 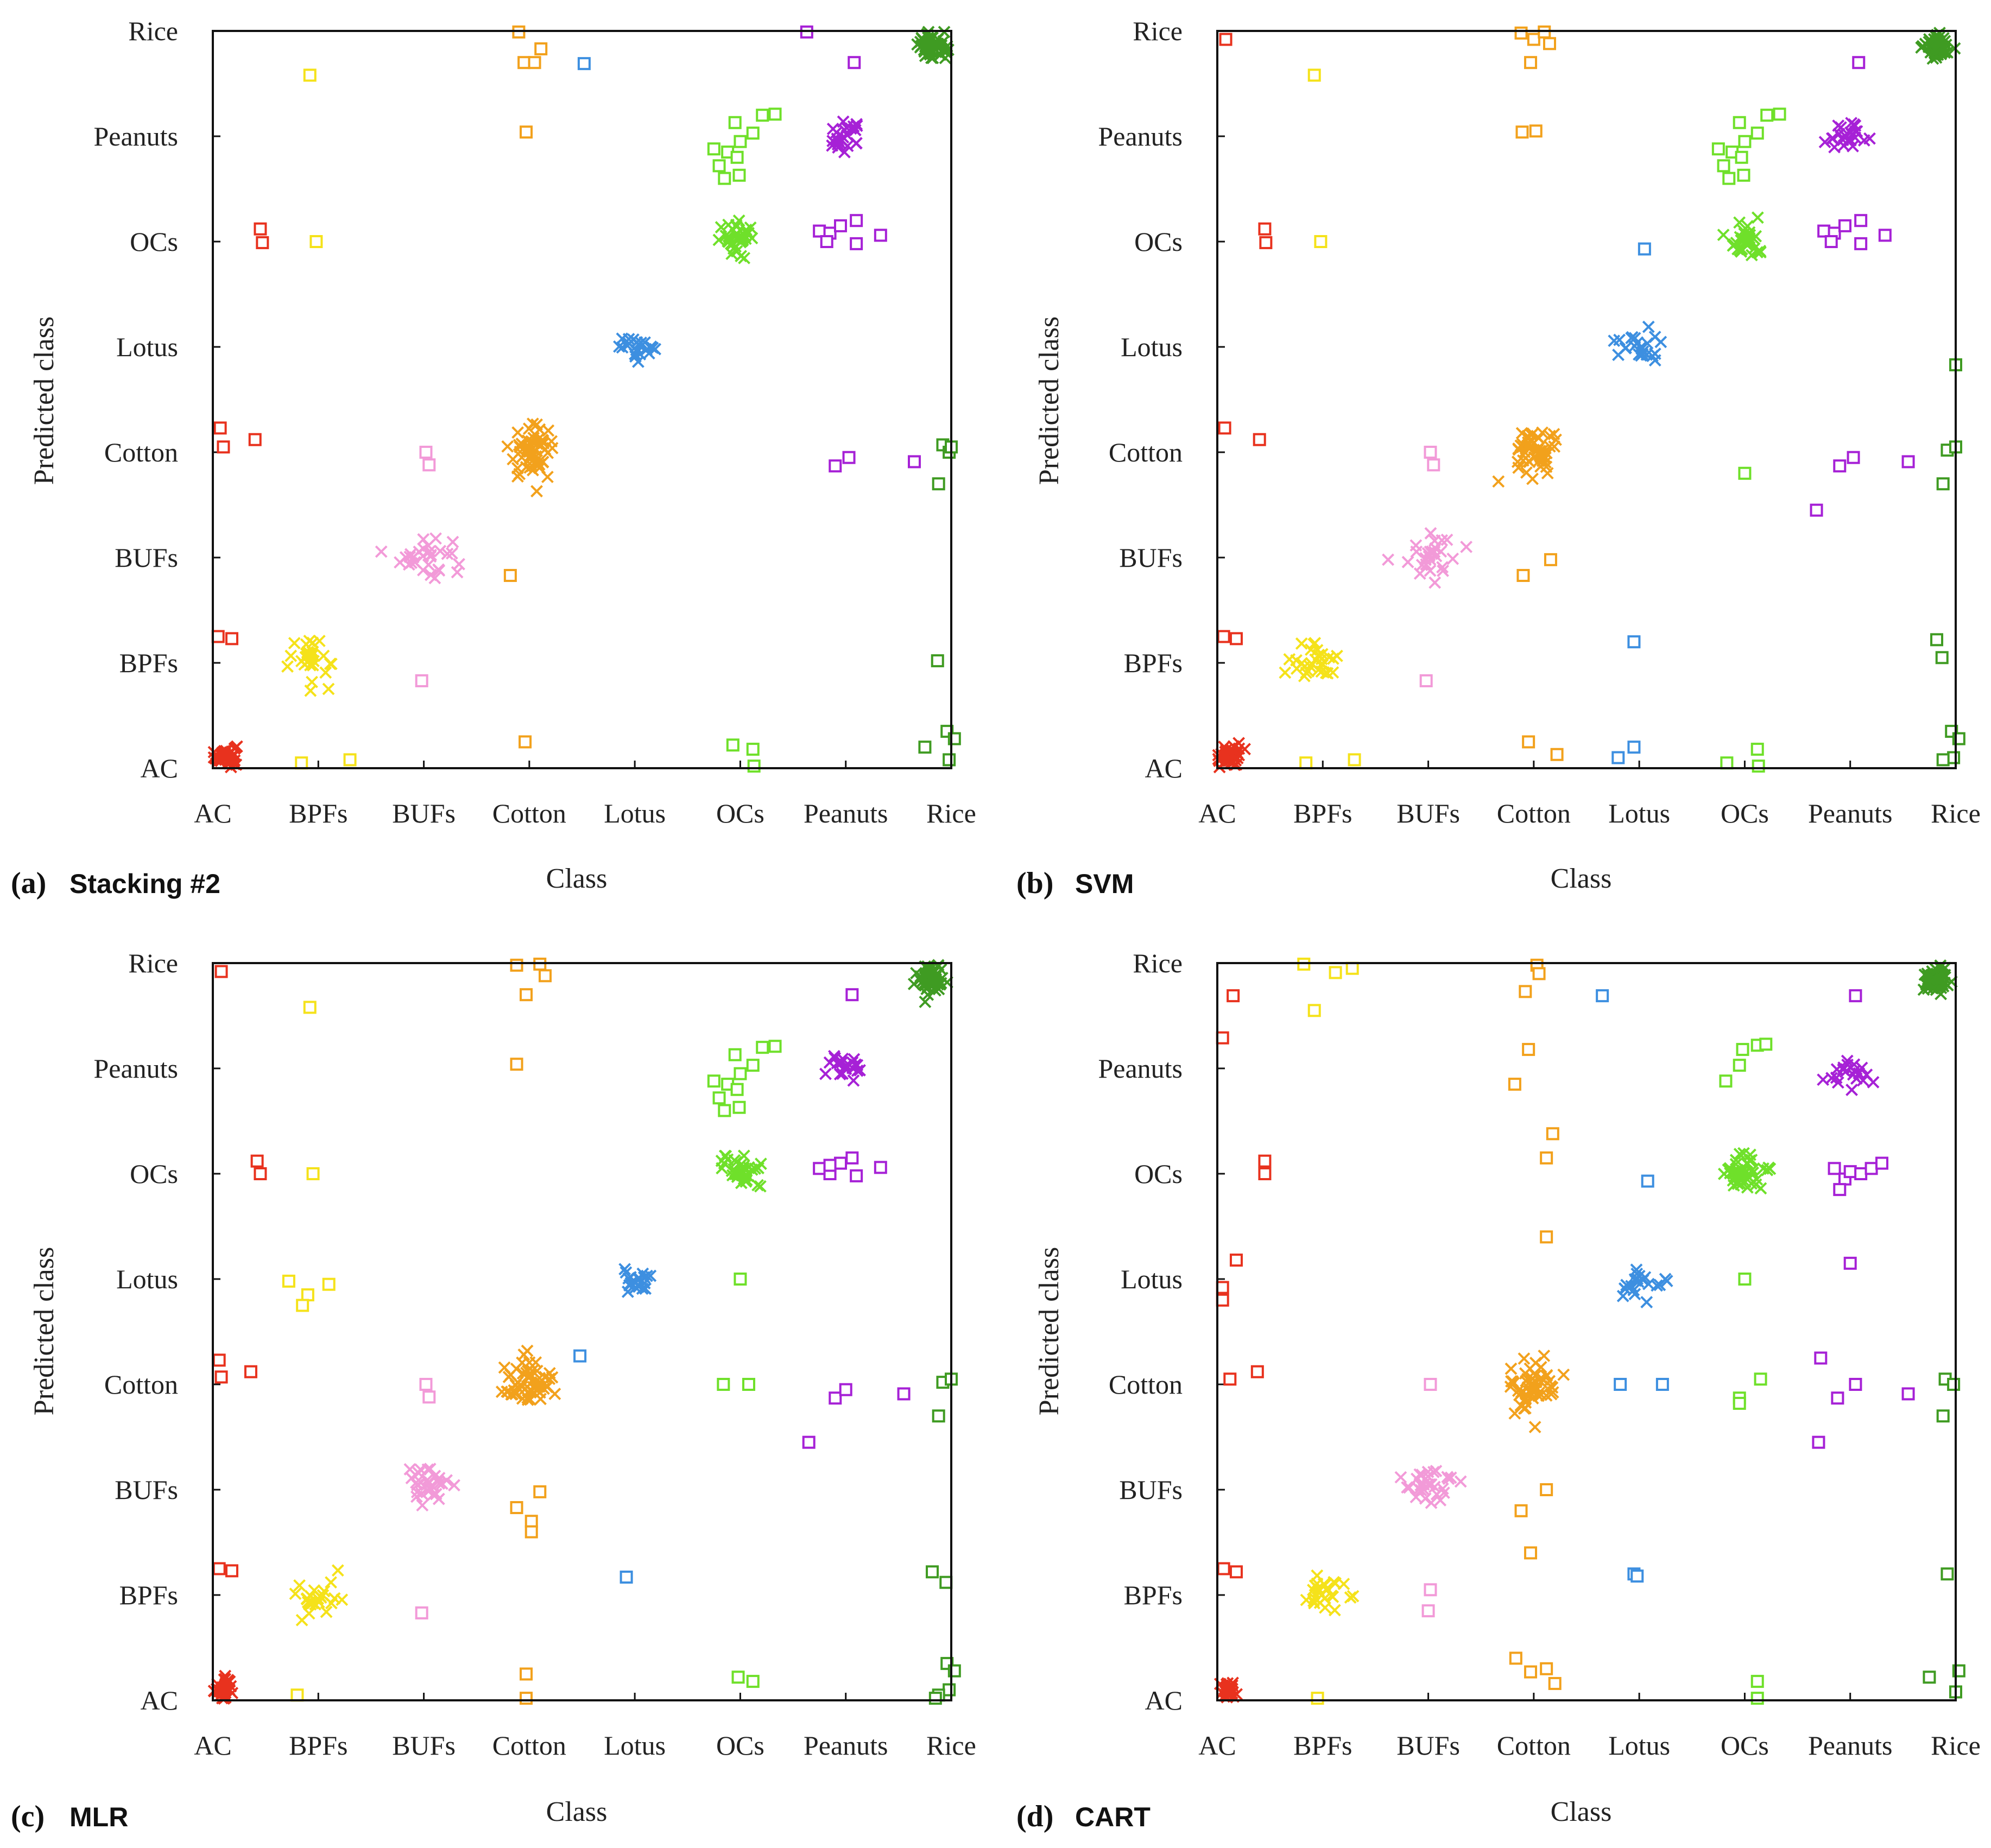 What do you see at coordinates (141, 1385) in the screenshot?
I see `y-tick-label-cotton: Cotton` at bounding box center [141, 1385].